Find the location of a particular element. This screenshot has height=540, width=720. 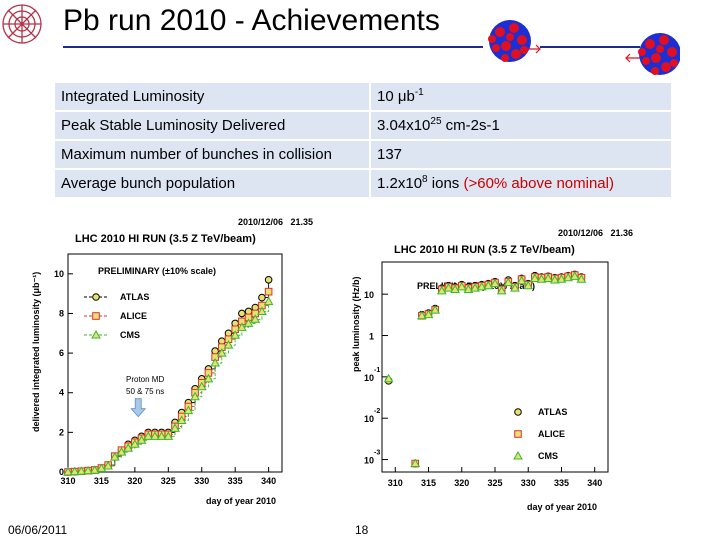

chart1-title: LHC 2010 HI RUN (3.5 Z TeV/beam) is located at coordinates (165, 239).